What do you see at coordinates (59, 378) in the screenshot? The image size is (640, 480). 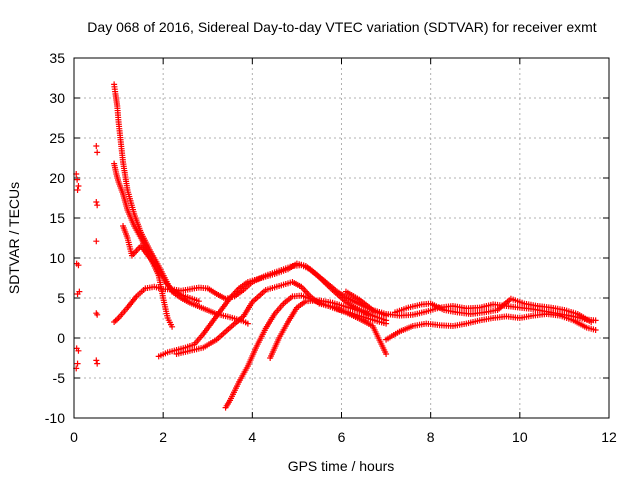 I see `y-tick-label: -5` at bounding box center [59, 378].